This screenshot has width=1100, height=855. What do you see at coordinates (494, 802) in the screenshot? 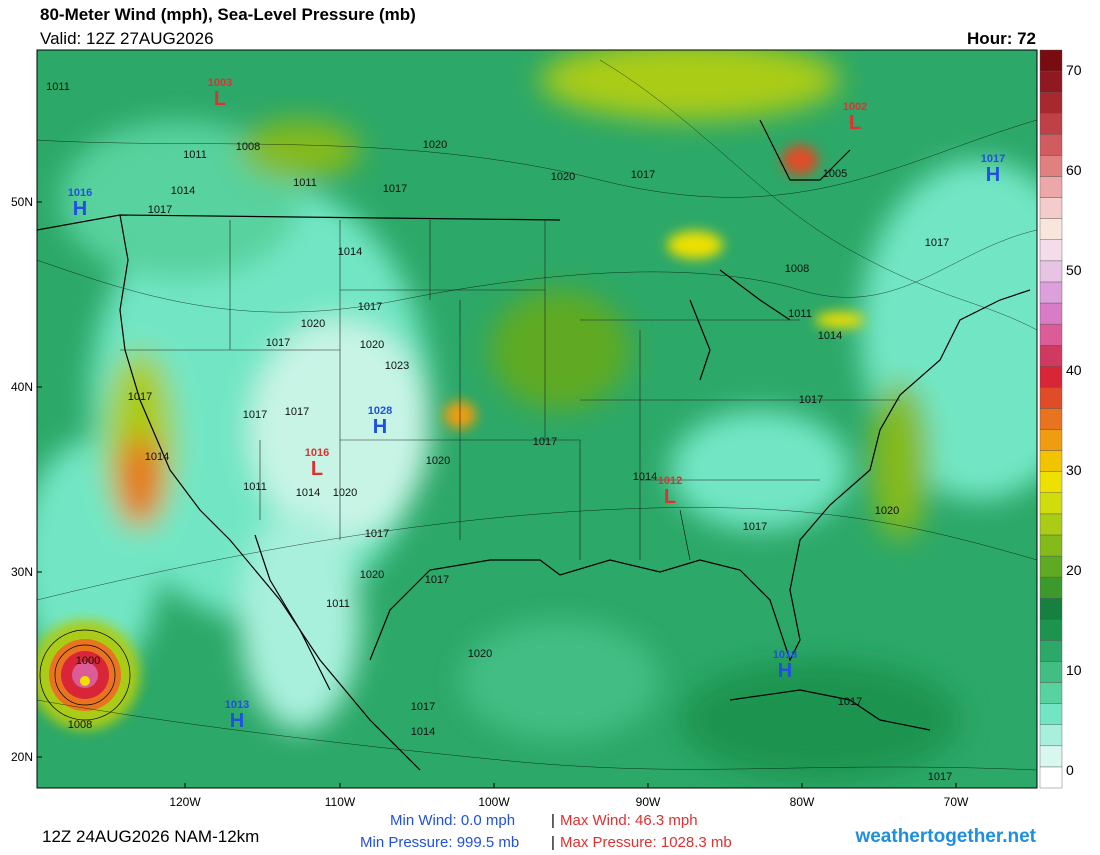
I see `lon-label: 100W` at bounding box center [494, 802].